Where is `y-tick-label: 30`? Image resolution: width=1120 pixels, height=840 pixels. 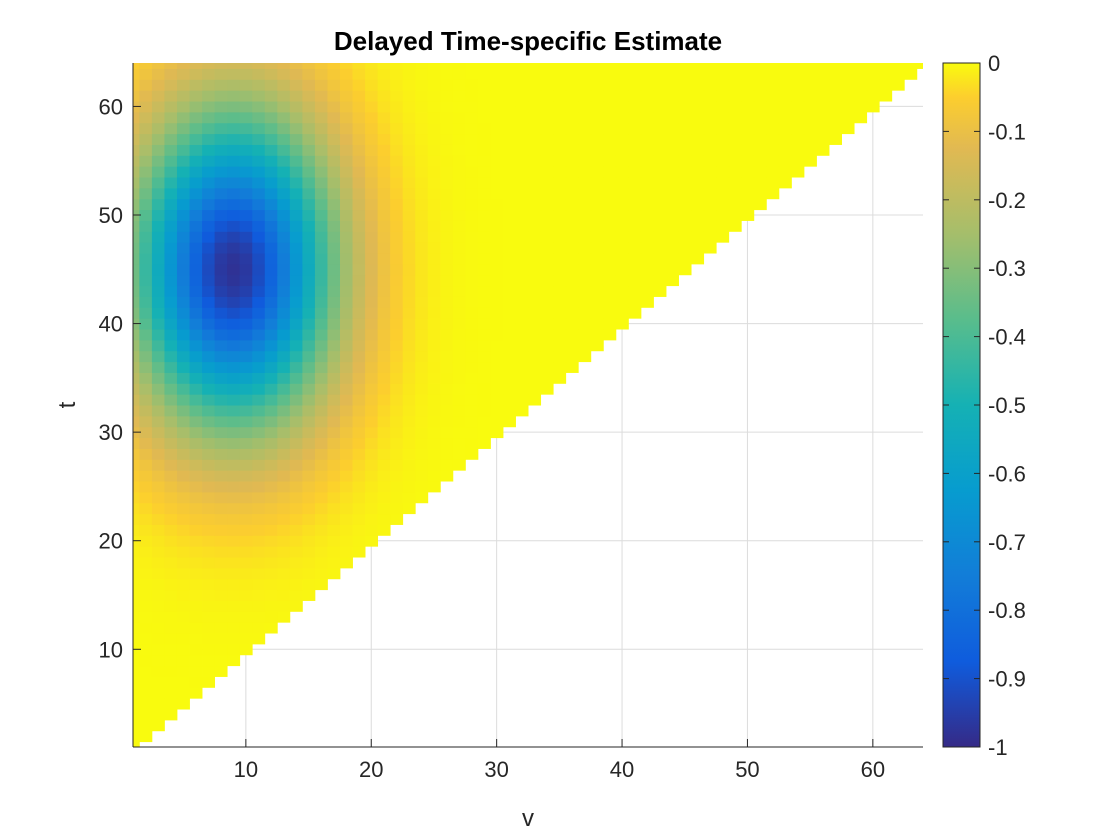
y-tick-label: 30 is located at coordinates (111, 432).